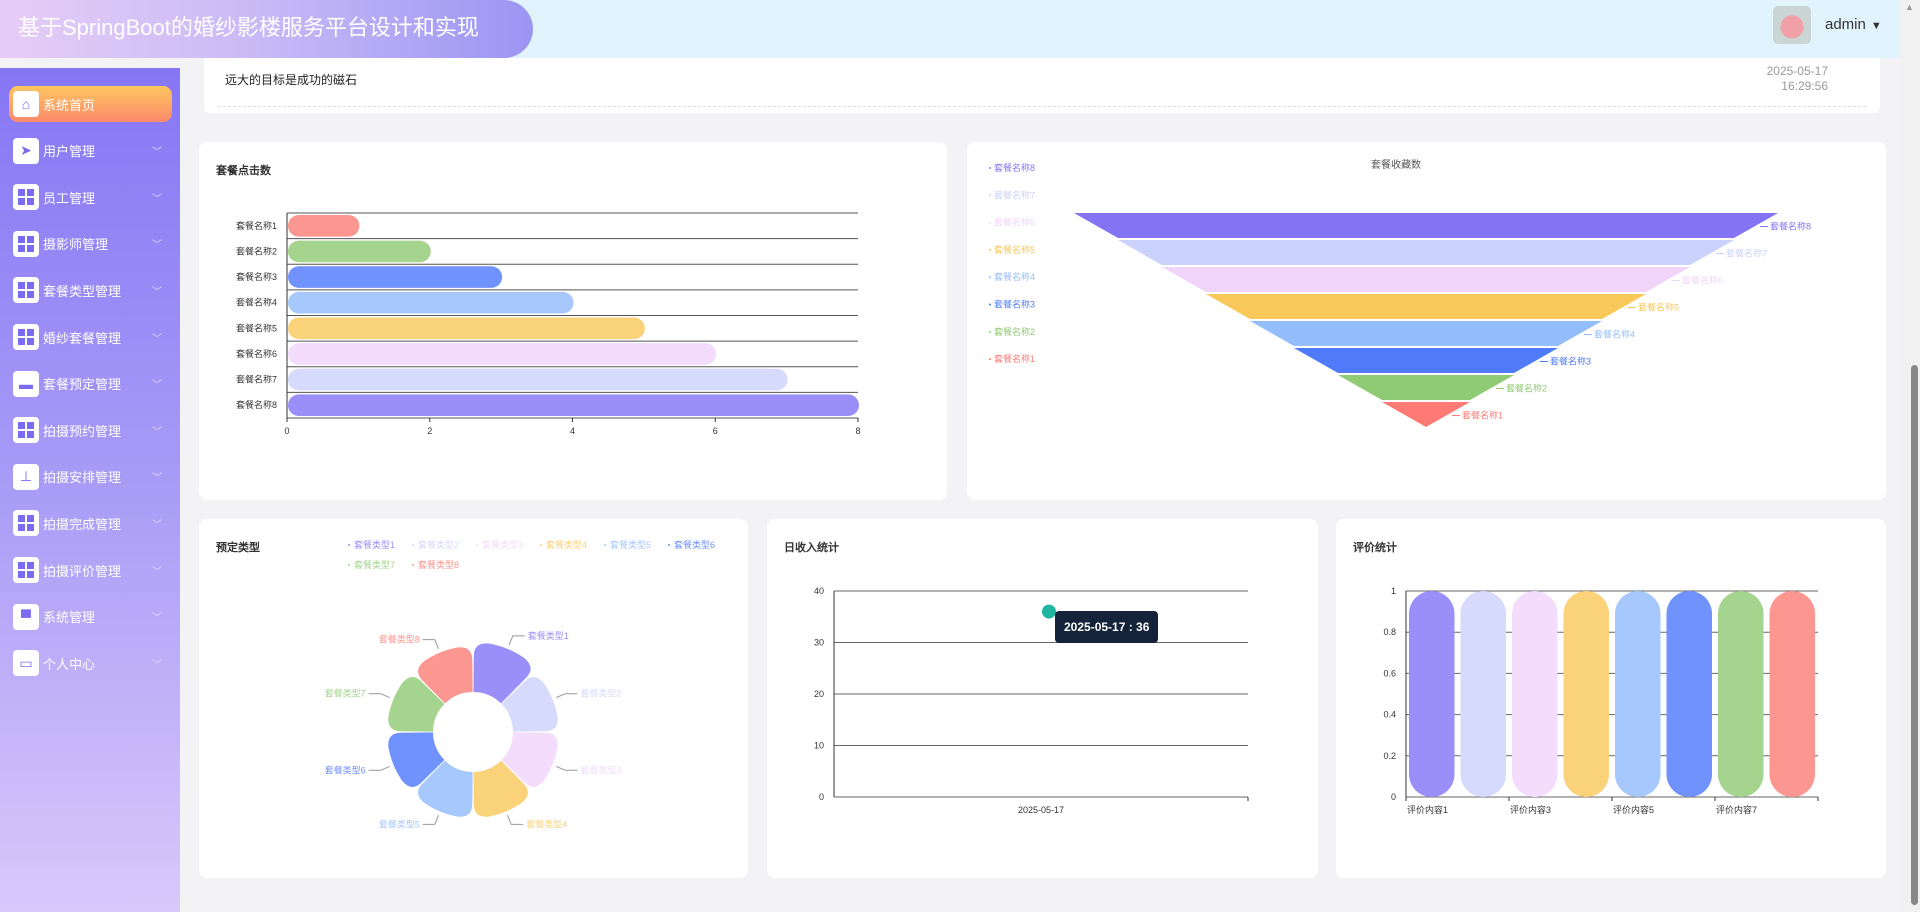 Image resolution: width=1920 pixels, height=912 pixels. What do you see at coordinates (1611, 698) in the screenshot?
I see `rating-card: 评价统计` at bounding box center [1611, 698].